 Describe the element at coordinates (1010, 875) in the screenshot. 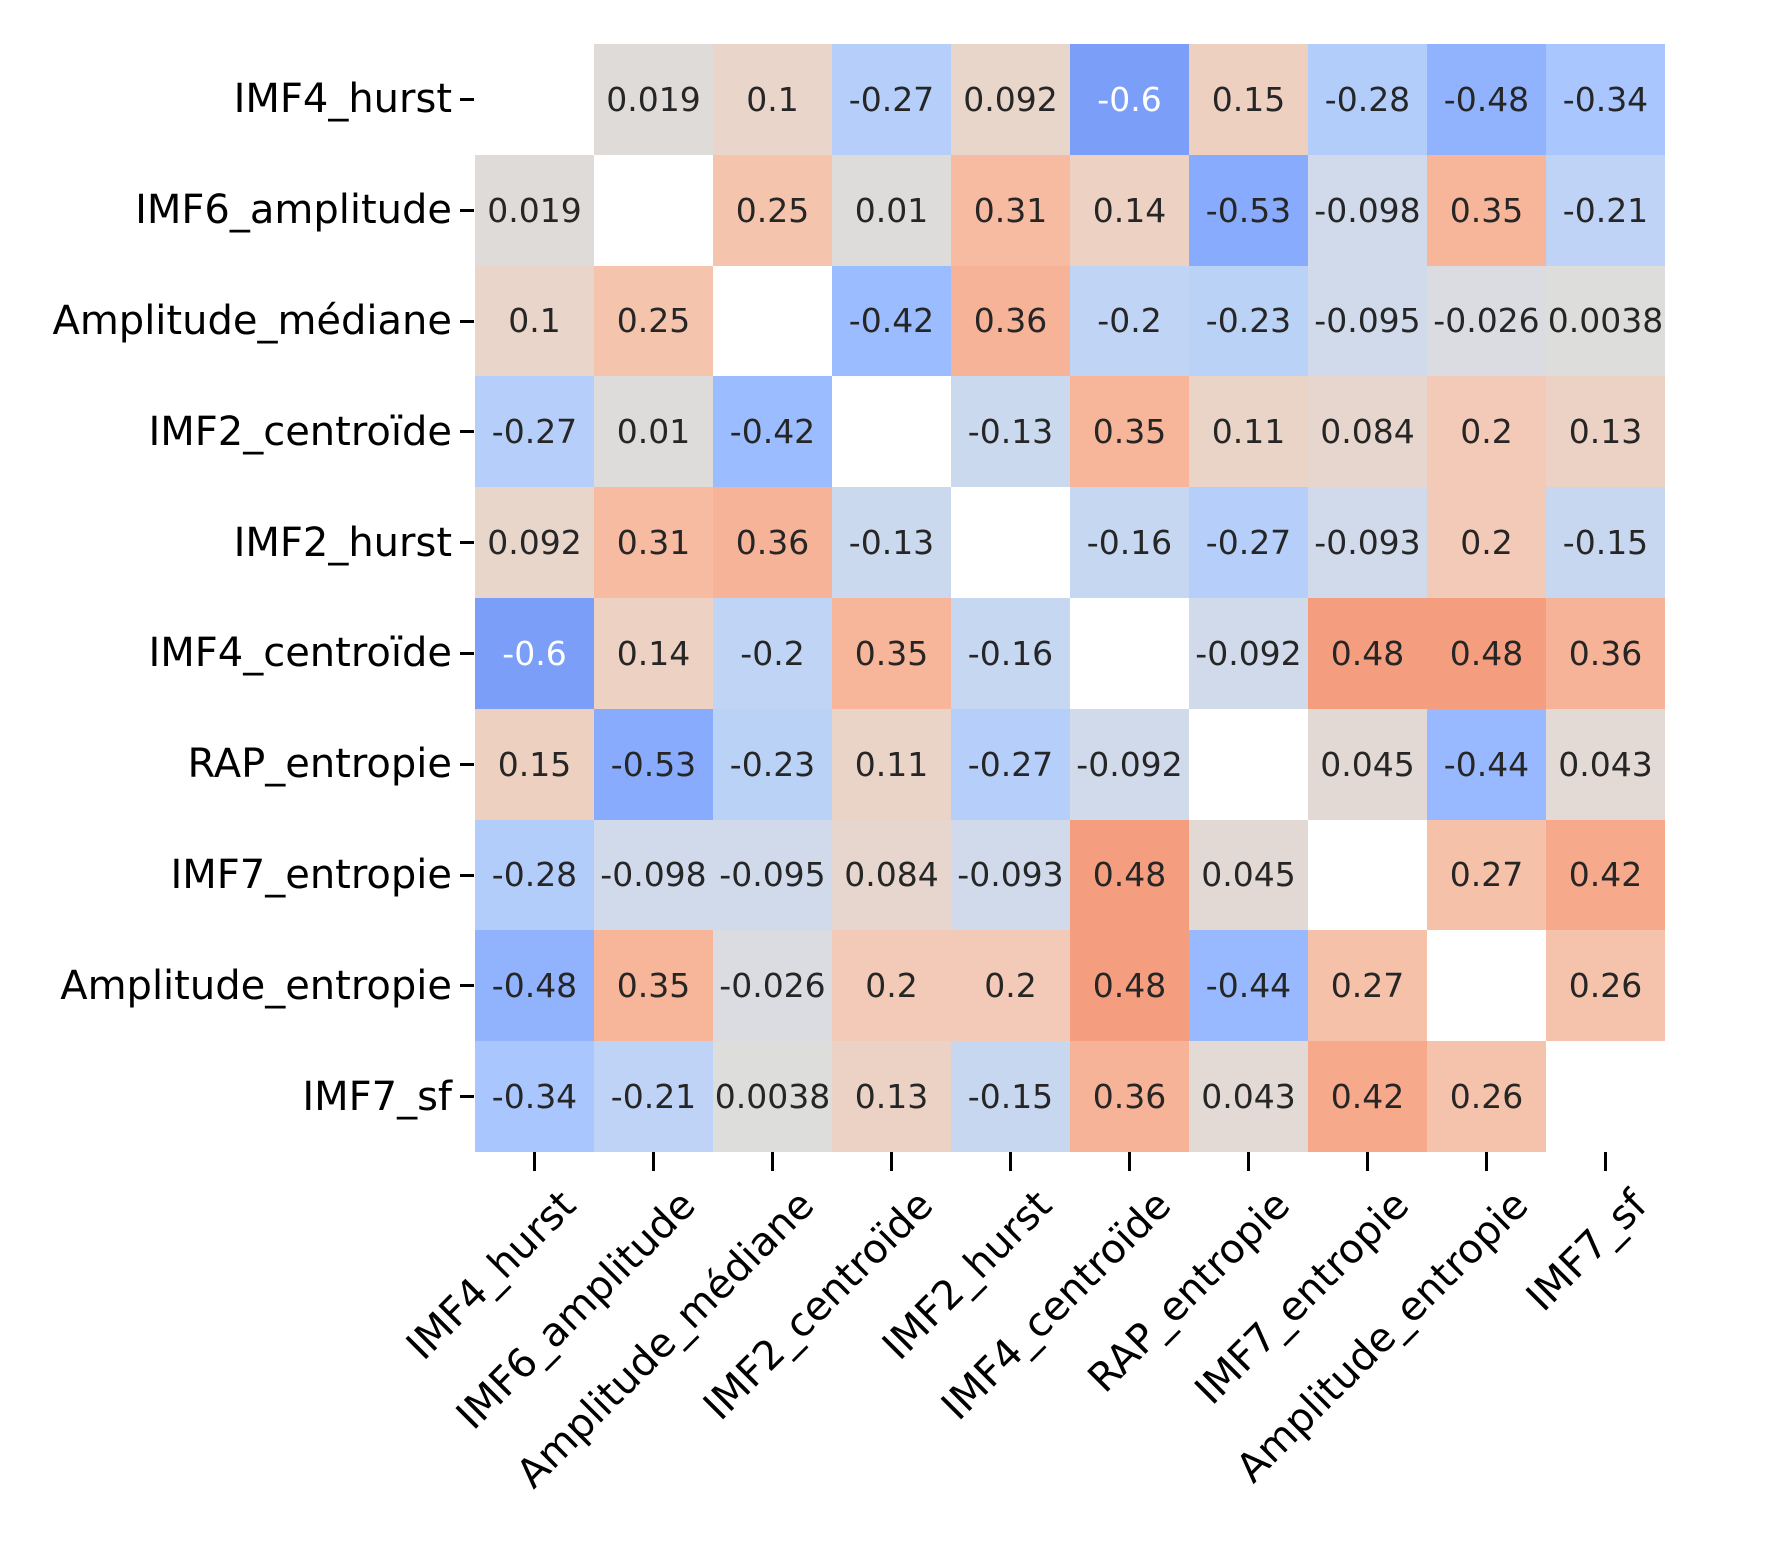

I see `heatmap-cell: -0.093` at that location.